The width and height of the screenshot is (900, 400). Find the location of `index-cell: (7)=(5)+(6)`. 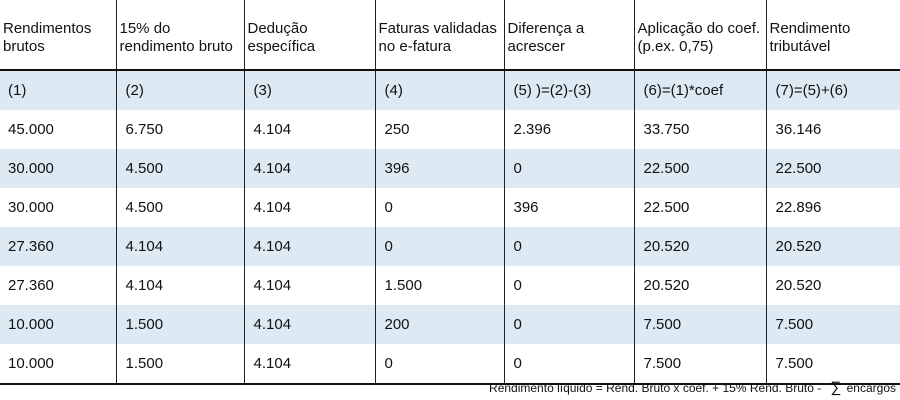

index-cell: (7)=(5)+(6) is located at coordinates (833, 90).